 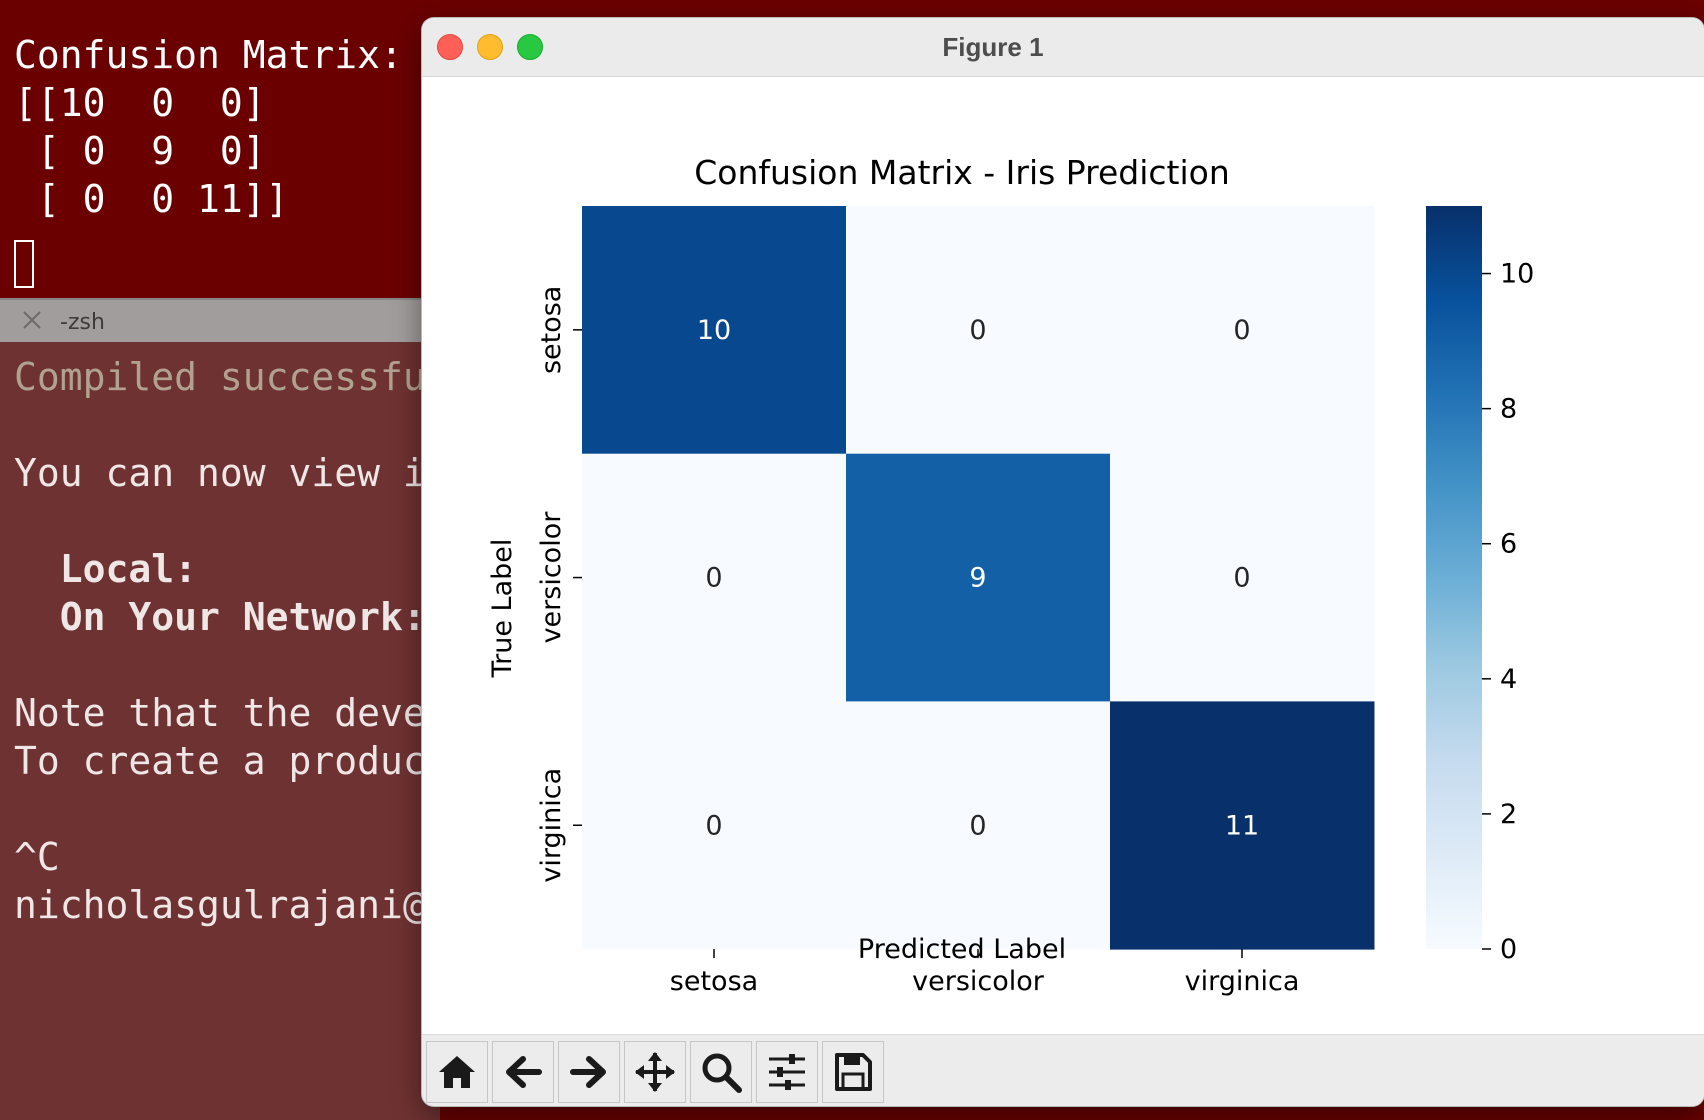 I want to click on cell-value-label: 9, so click(x=977, y=578).